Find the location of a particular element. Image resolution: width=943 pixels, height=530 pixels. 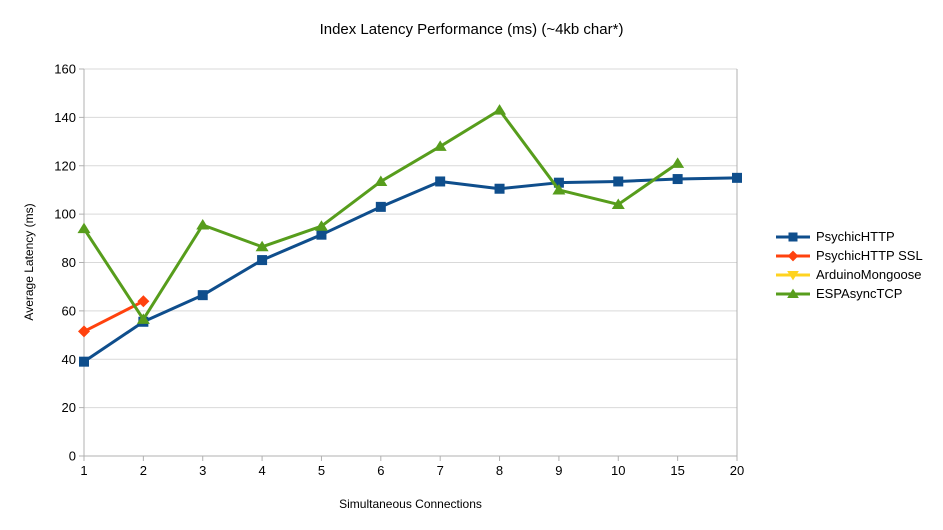

legend-item-2: PsychicHTTP SSL is located at coordinates (849, 255).